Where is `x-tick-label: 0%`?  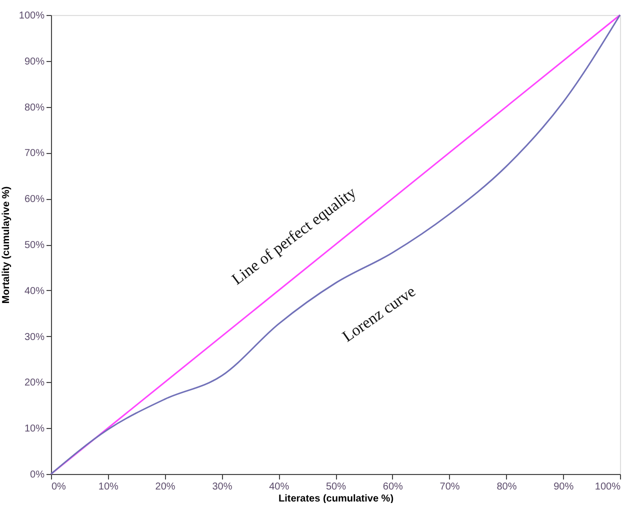 x-tick-label: 0% is located at coordinates (59, 487).